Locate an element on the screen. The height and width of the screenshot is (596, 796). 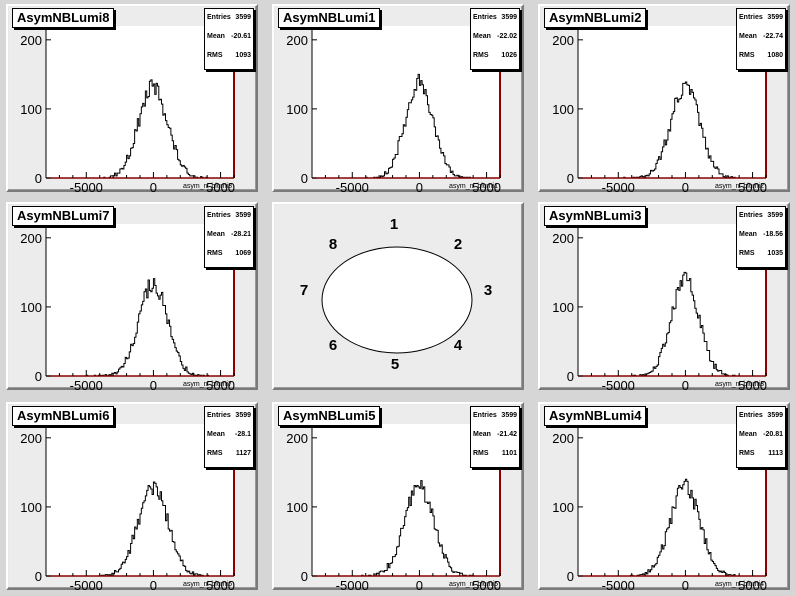
stats-value: -28.1 is located at coordinates (243, 434).